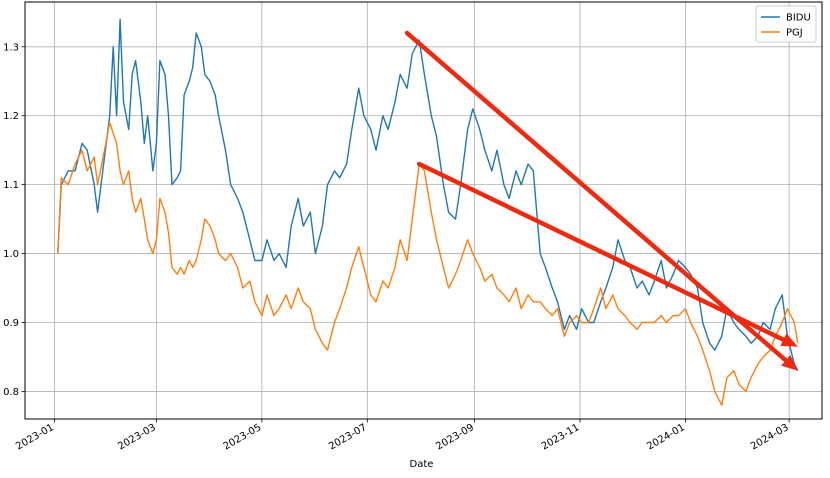 The width and height of the screenshot is (830, 478). I want to click on legend-box, so click(786, 24).